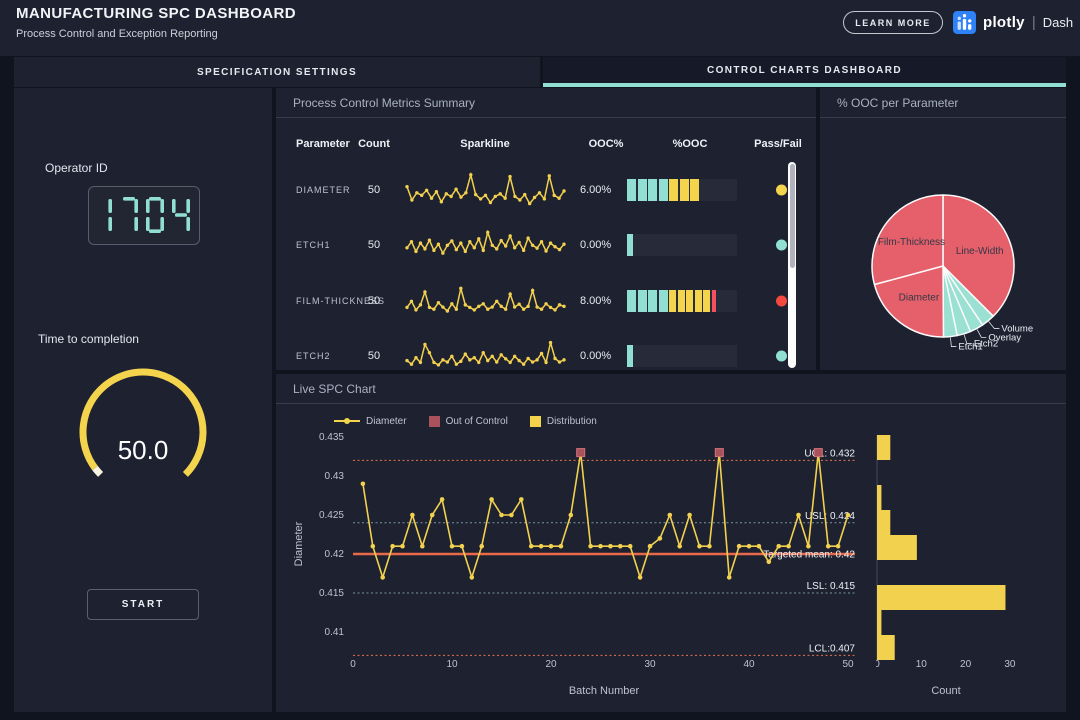 The width and height of the screenshot is (1080, 720). I want to click on yellow-square-swatch, so click(535, 421).